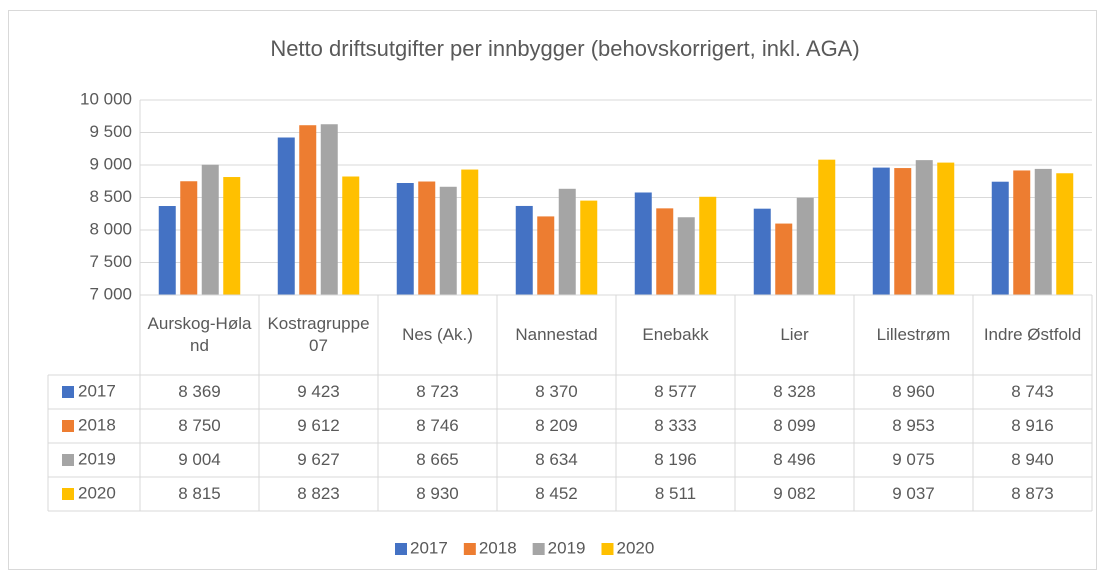 This screenshot has width=1106, height=579. What do you see at coordinates (556, 493) in the screenshot?
I see `table-value: 8 452` at bounding box center [556, 493].